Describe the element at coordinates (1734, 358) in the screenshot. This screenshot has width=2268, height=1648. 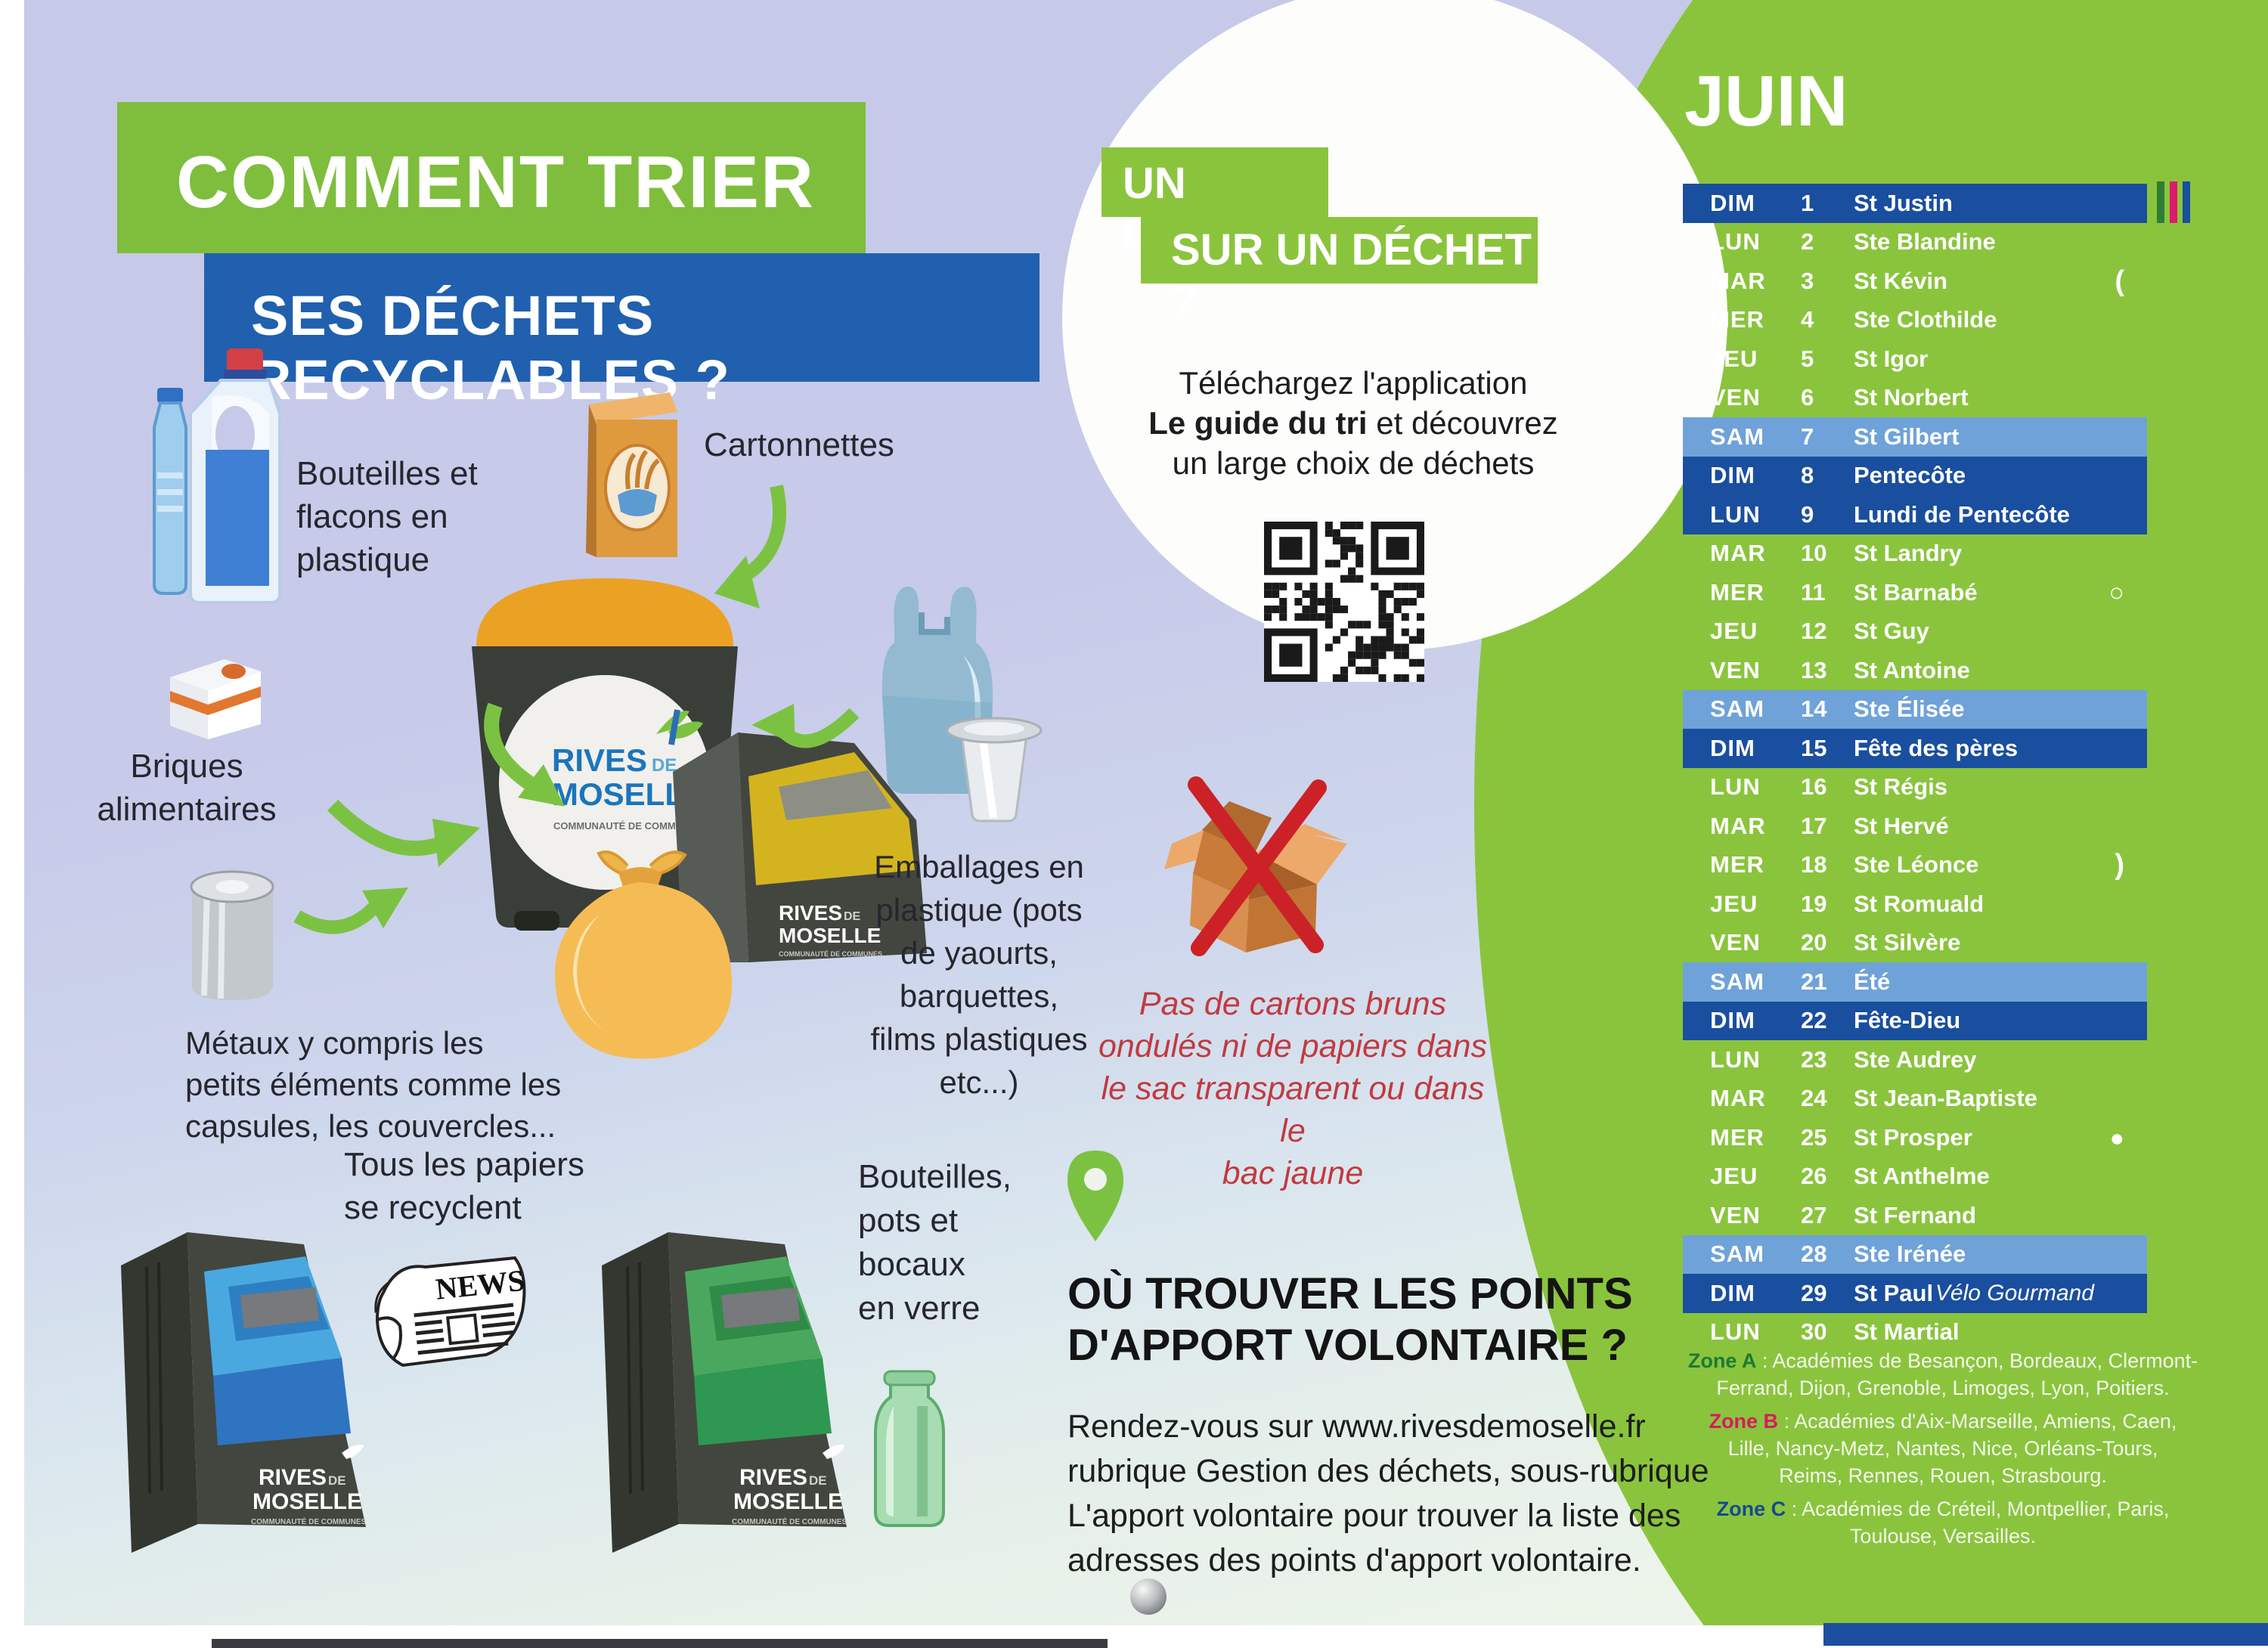
I see `calendar-day-of-week: JEU` at that location.